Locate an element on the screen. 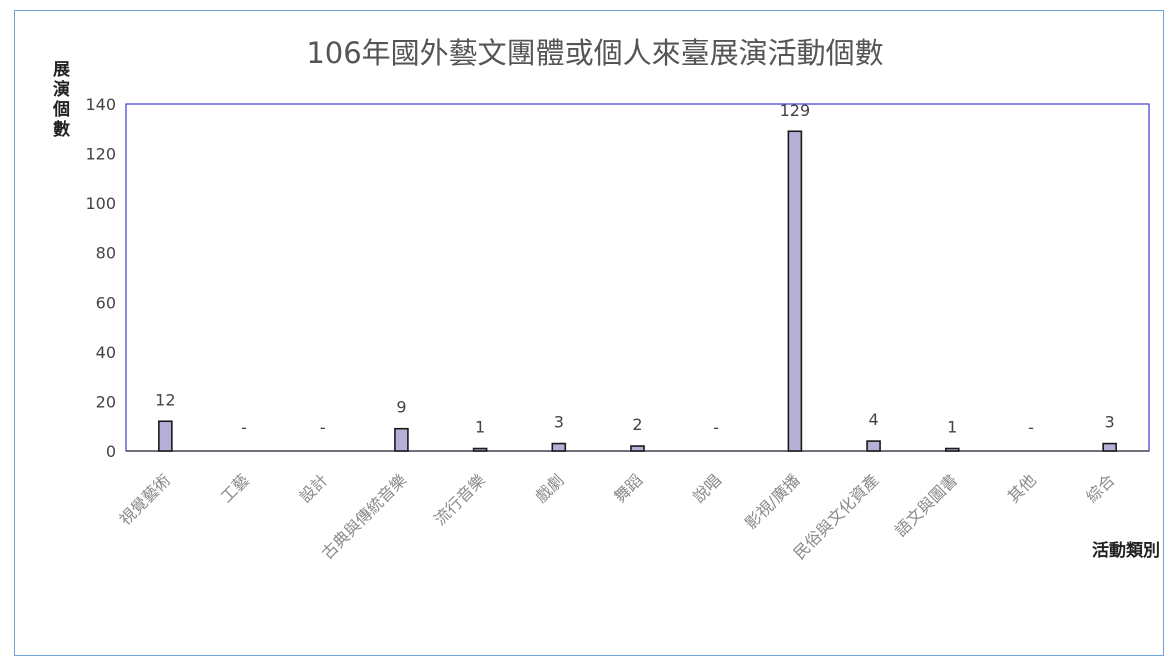  data-label: 4 is located at coordinates (873, 419).